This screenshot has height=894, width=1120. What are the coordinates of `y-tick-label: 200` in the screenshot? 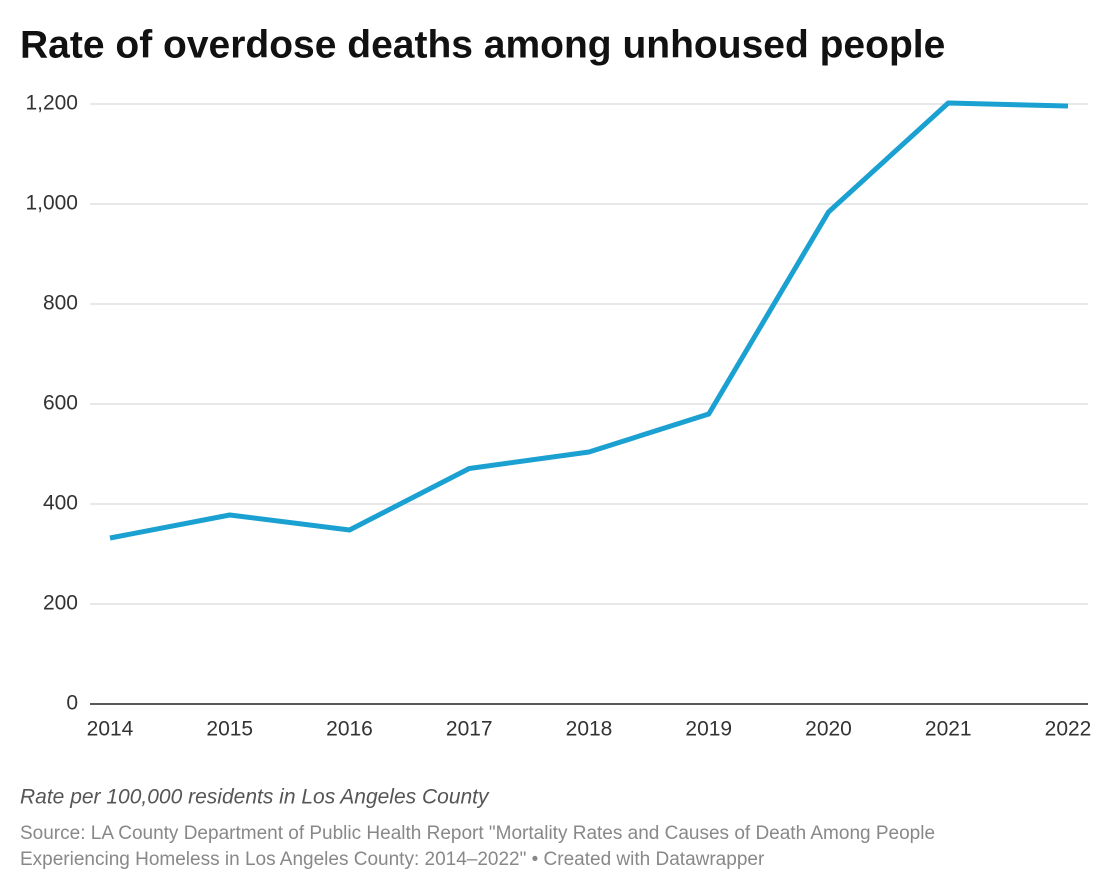 It's located at (60, 603).